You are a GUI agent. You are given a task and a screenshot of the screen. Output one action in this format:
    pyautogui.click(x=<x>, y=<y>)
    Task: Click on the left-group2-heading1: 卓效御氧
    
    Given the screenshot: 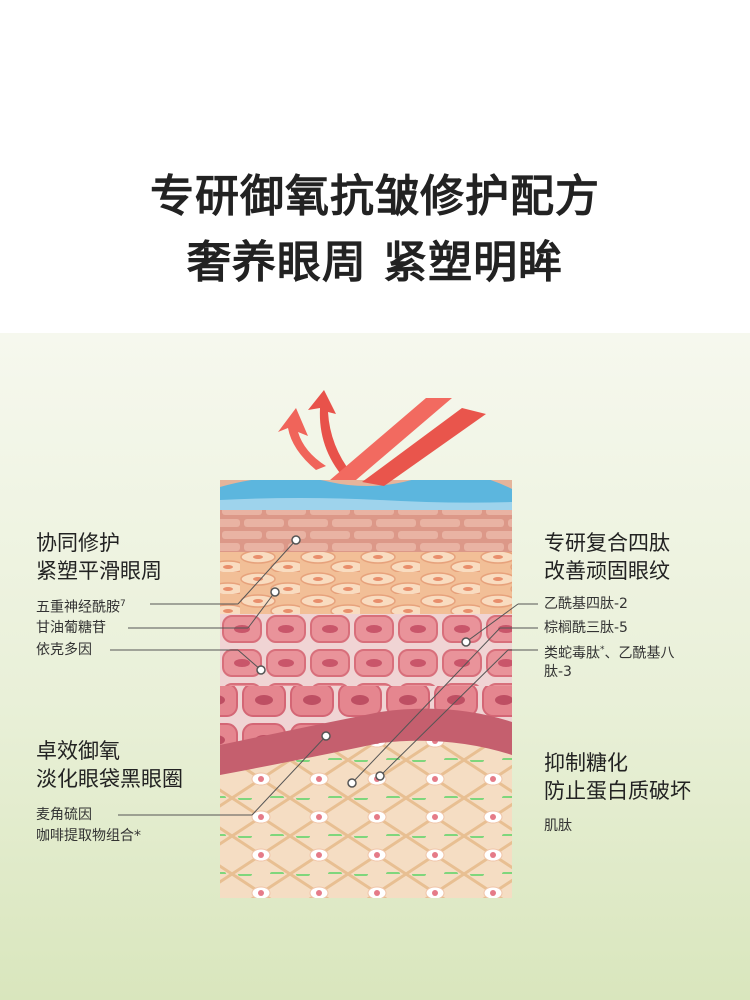 What is the action you would take?
    pyautogui.click(x=78, y=751)
    